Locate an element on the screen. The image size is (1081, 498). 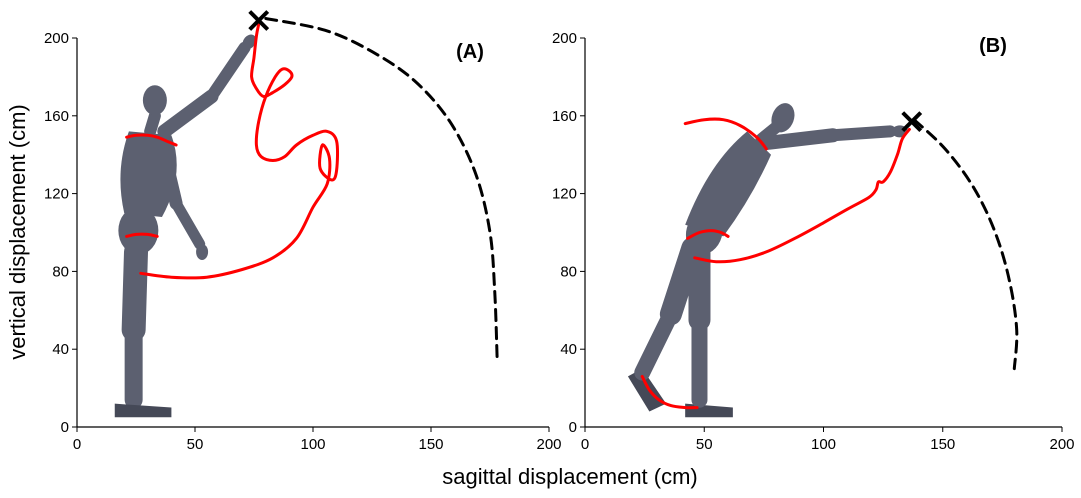
figure-forearm is located at coordinates (862, 133).